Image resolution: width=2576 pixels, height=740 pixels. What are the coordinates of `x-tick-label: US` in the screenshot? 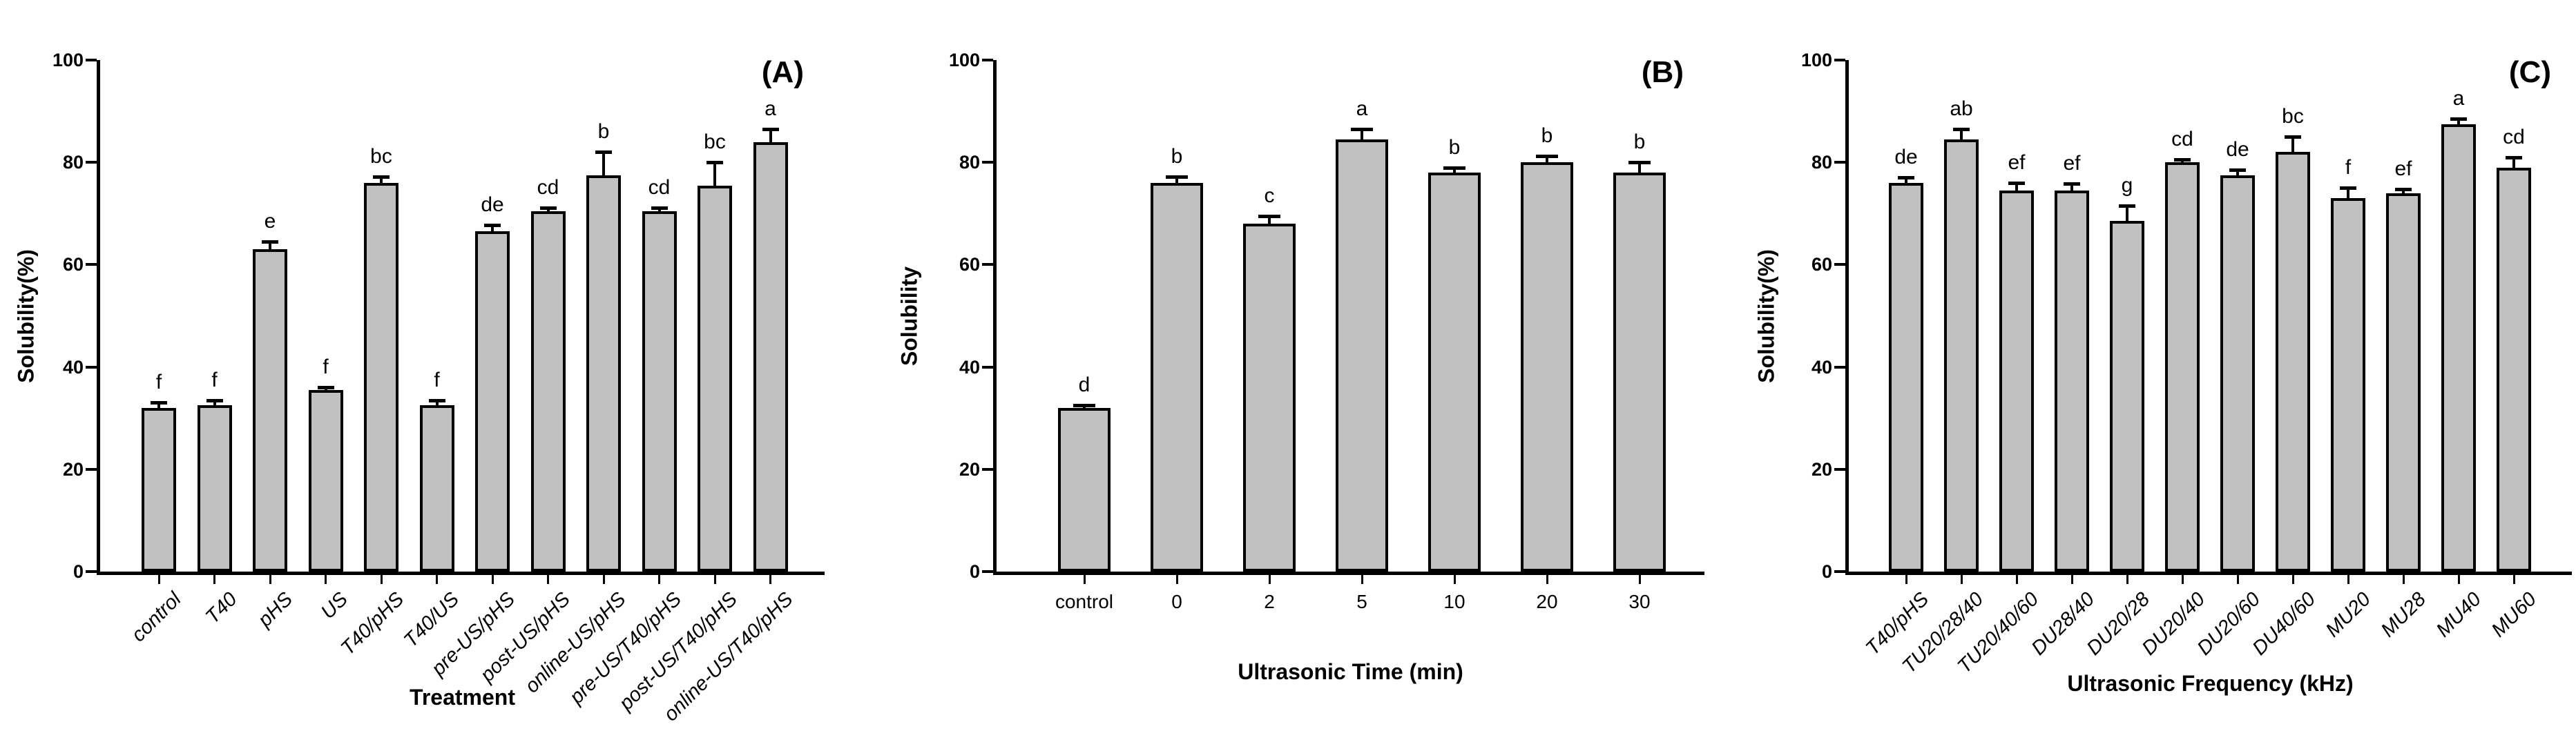 It's located at (335, 606).